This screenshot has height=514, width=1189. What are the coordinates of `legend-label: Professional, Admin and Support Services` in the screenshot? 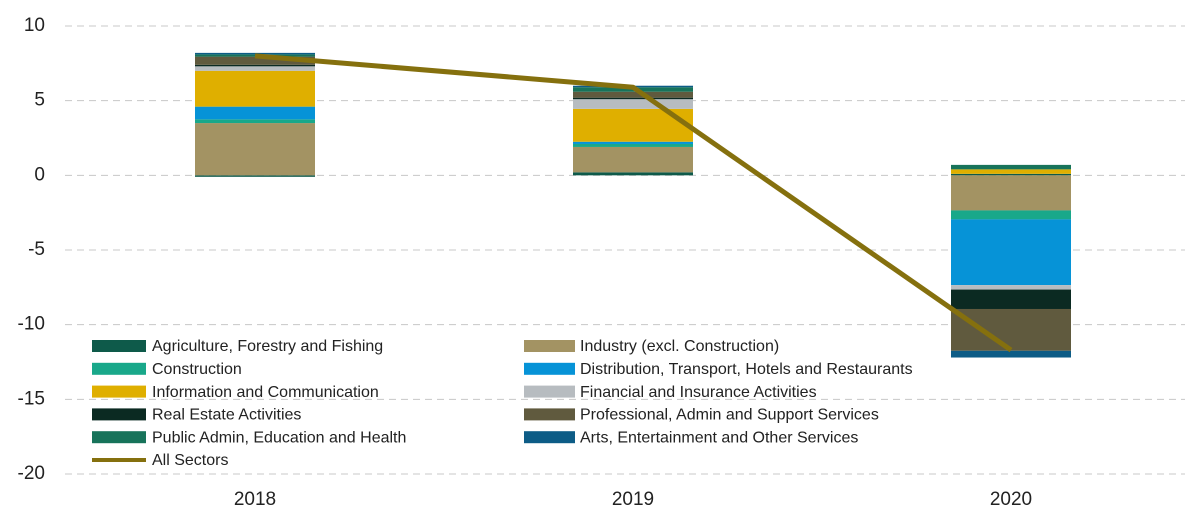 It's located at (729, 415).